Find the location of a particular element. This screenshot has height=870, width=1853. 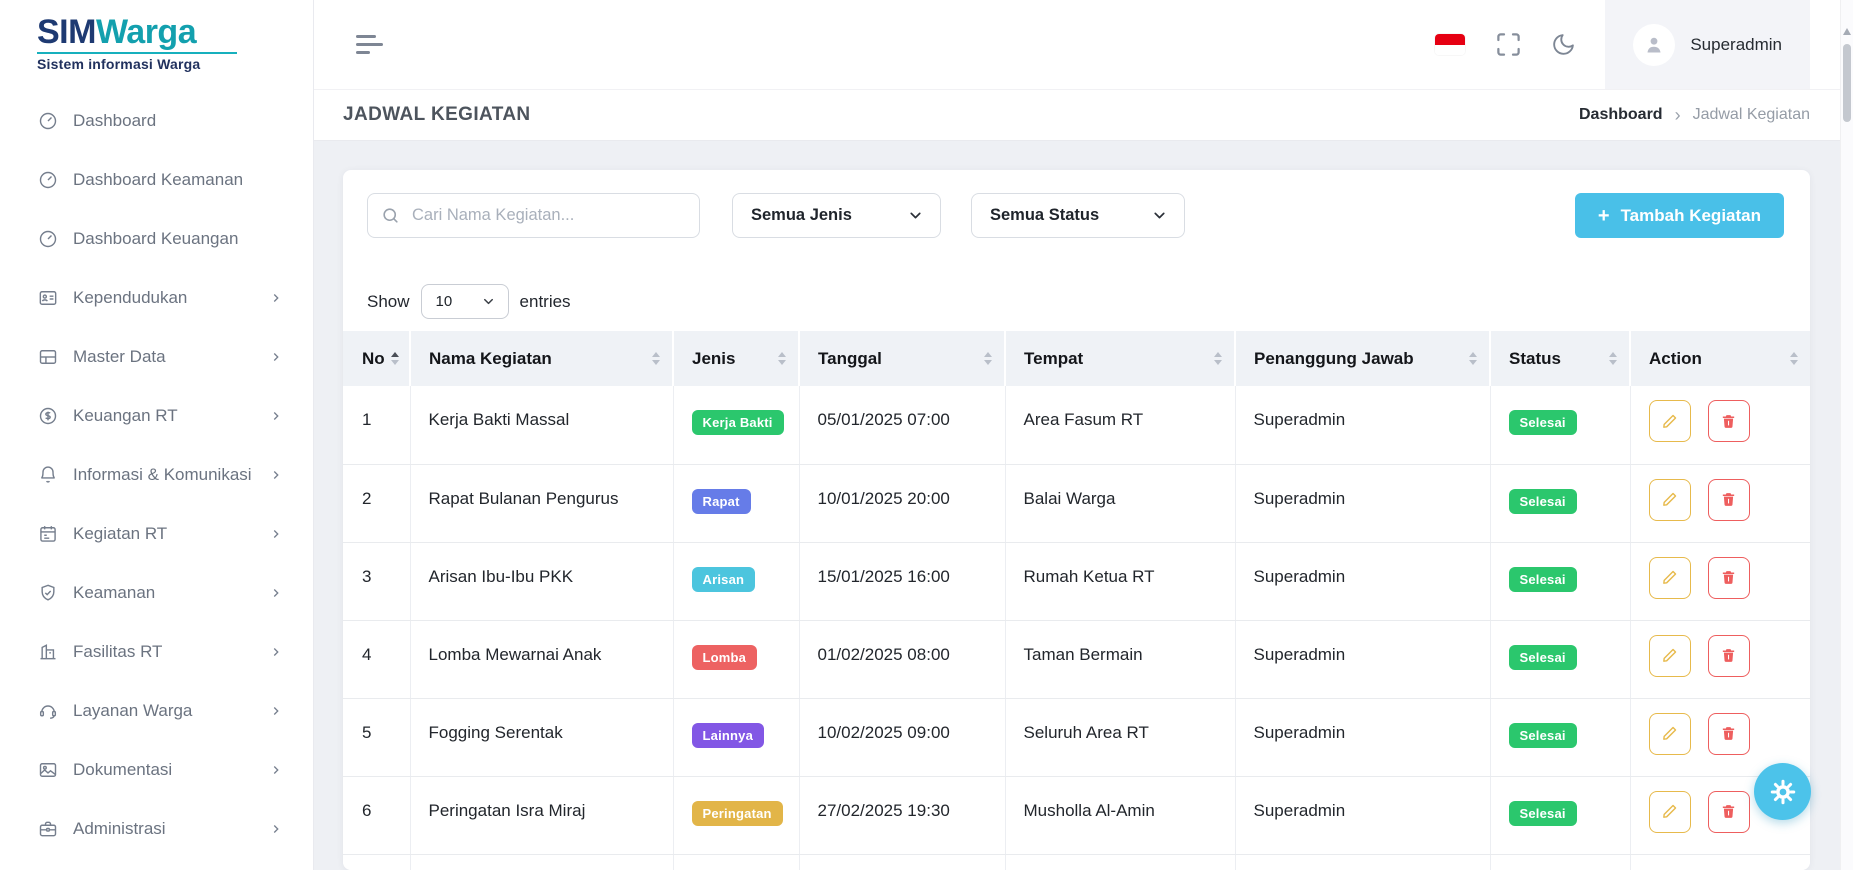

user-name: Superadmin is located at coordinates (1736, 44).